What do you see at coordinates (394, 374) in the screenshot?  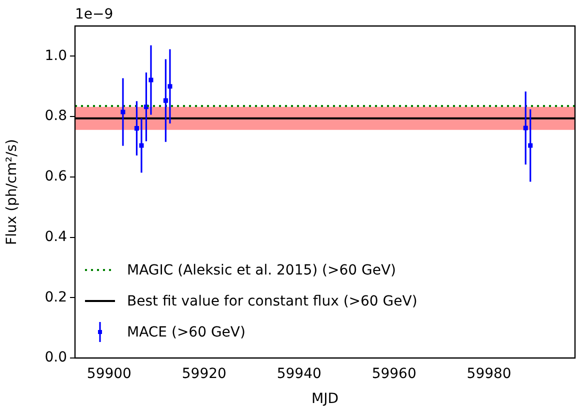 I see `x-tick-label: 59960` at bounding box center [394, 374].